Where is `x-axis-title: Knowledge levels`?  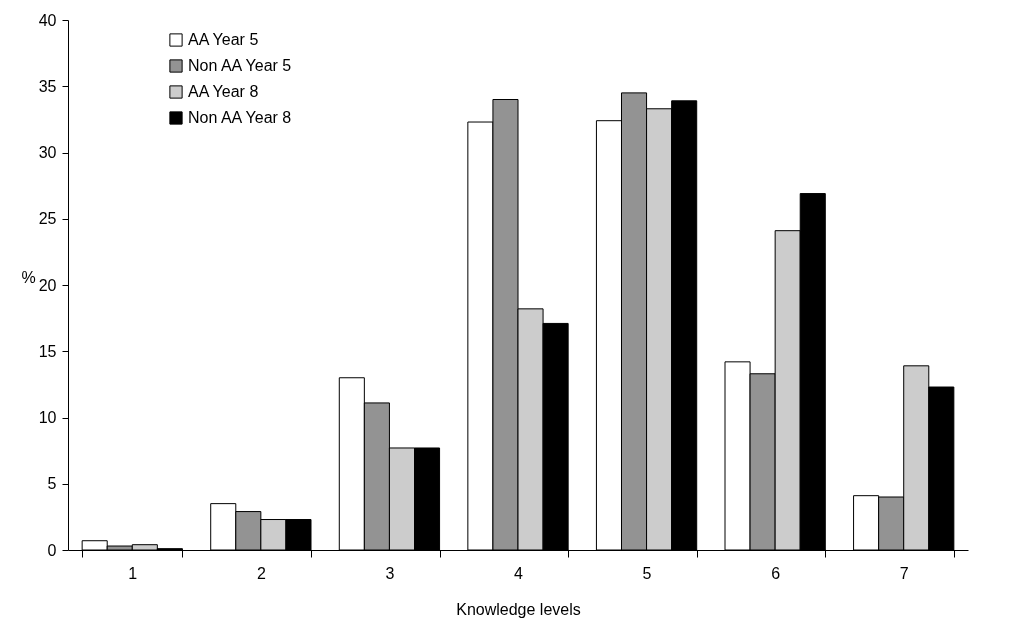 x-axis-title: Knowledge levels is located at coordinates (518, 609).